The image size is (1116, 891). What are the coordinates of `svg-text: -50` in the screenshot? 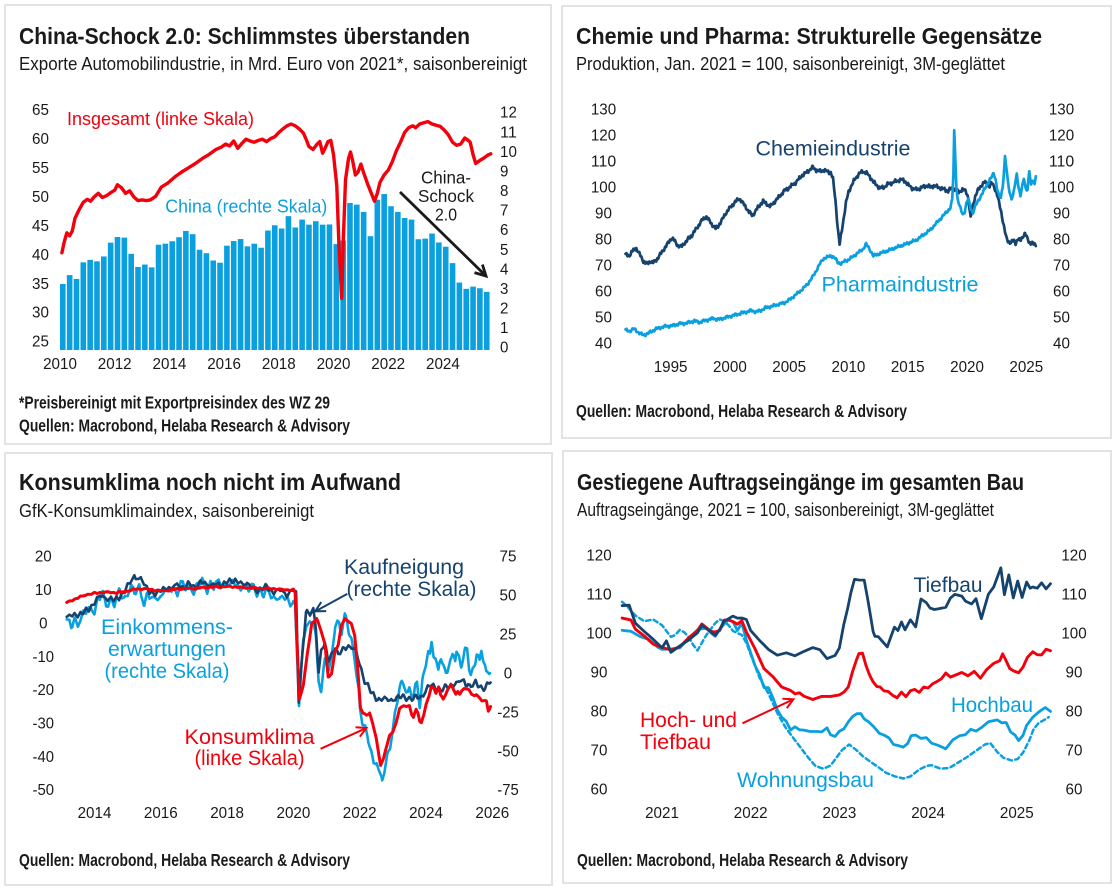 It's located at (508, 751).